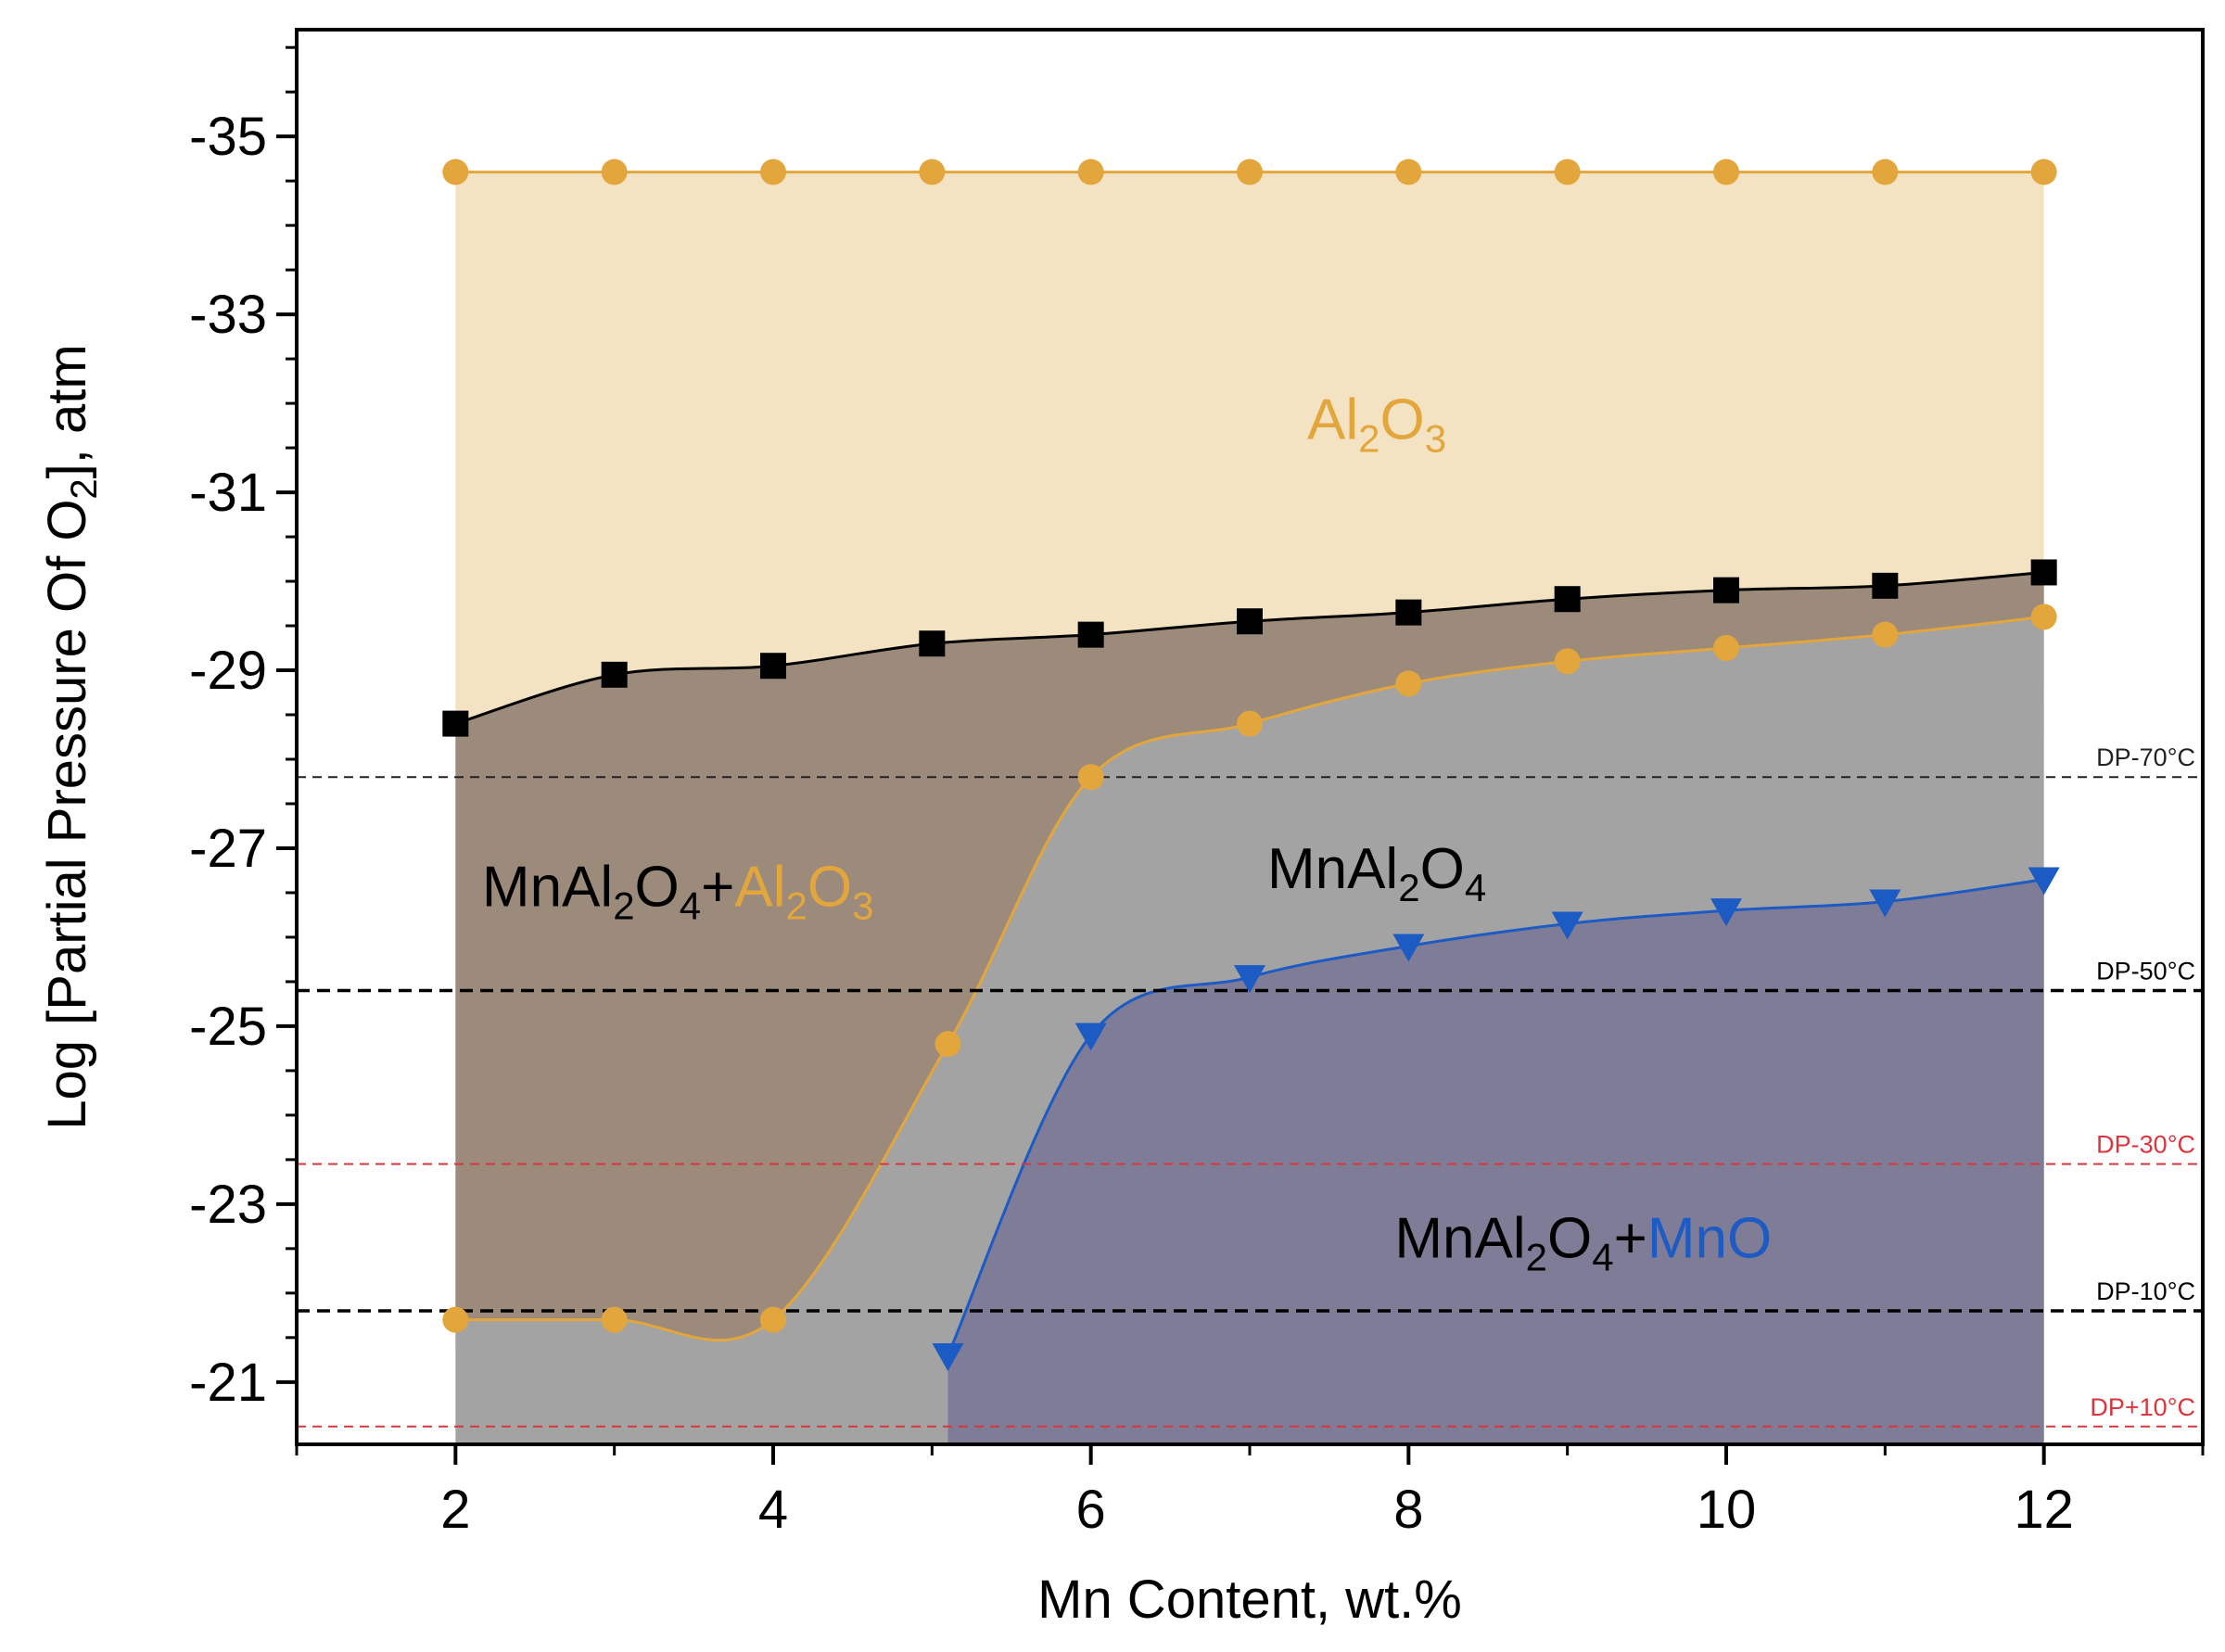 This screenshot has width=2225, height=1652. What do you see at coordinates (2145, 757) in the screenshot?
I see `reference-label-1: DP-70°C` at bounding box center [2145, 757].